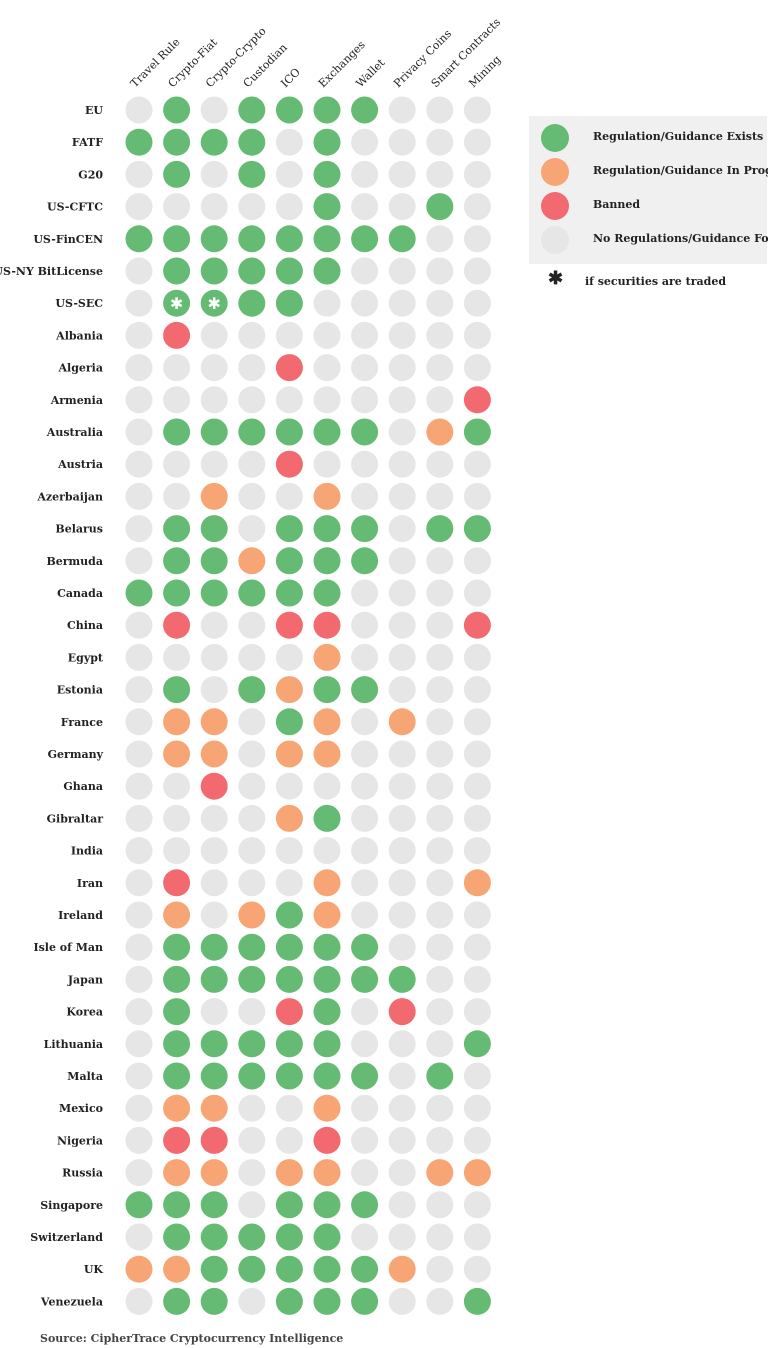  Describe the element at coordinates (555, 138) in the screenshot. I see `legend-swatch-exists` at that location.